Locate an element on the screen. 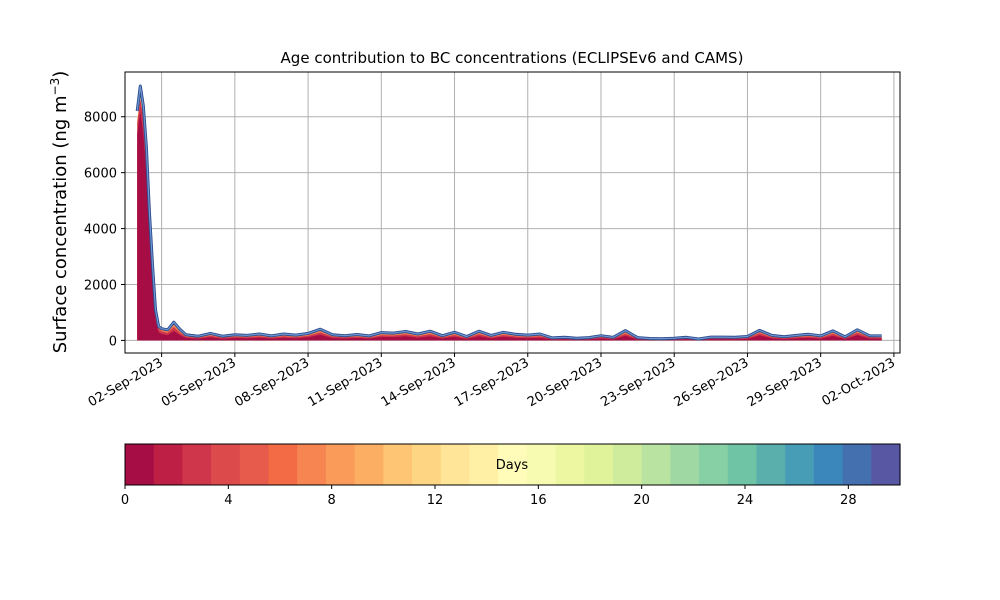  y-tick-label: 2000 is located at coordinates (100, 285).